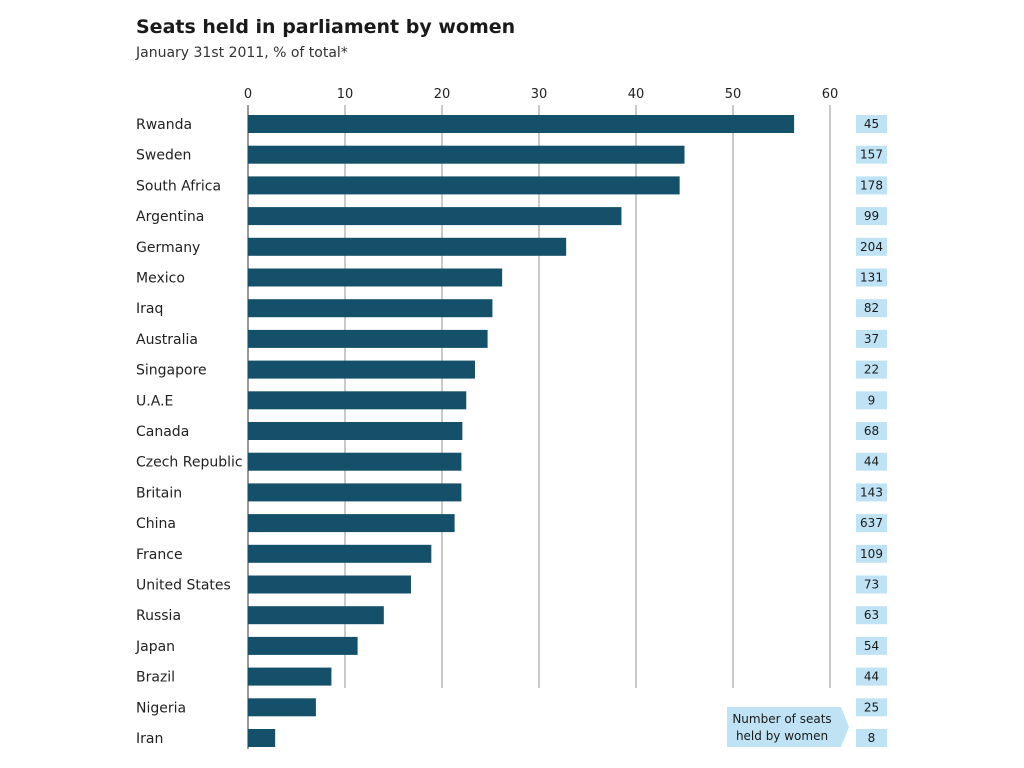 Image resolution: width=1024 pixels, height=768 pixels. I want to click on category-label: Mexico, so click(160, 279).